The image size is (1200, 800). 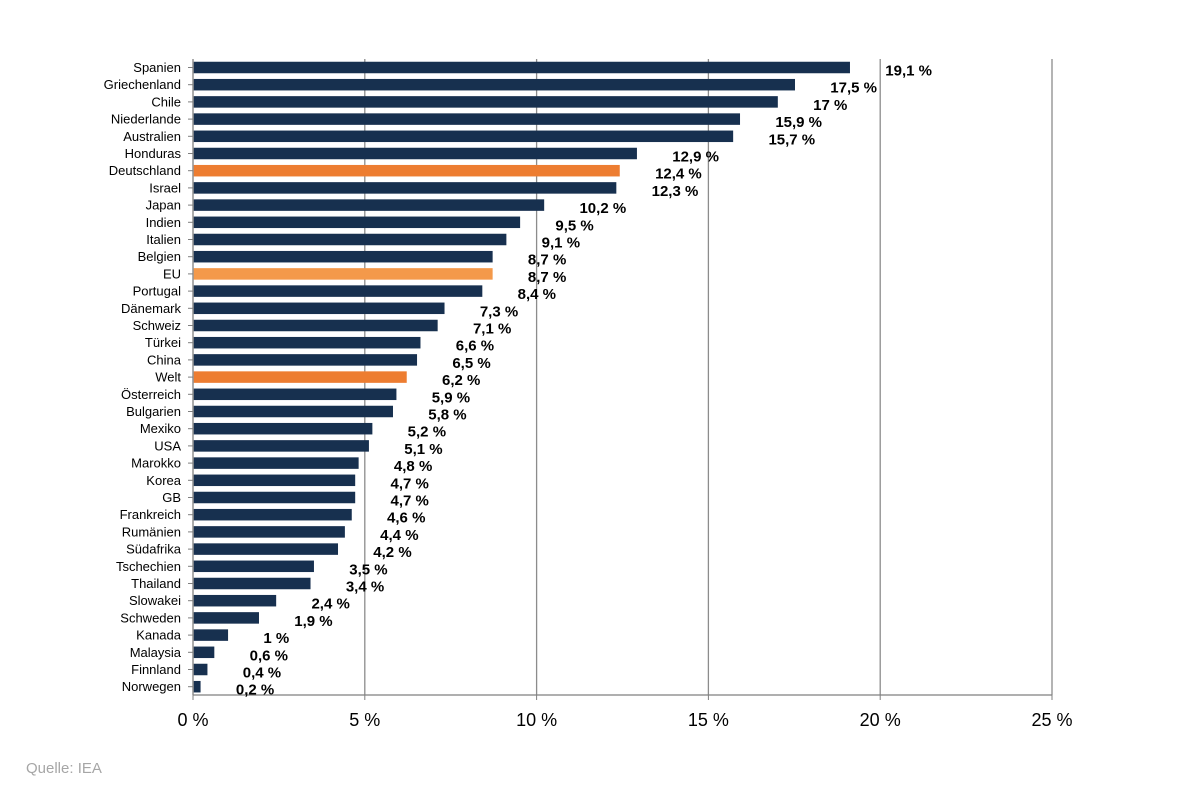 I want to click on value-label: 9,1 %, so click(x=561, y=243).